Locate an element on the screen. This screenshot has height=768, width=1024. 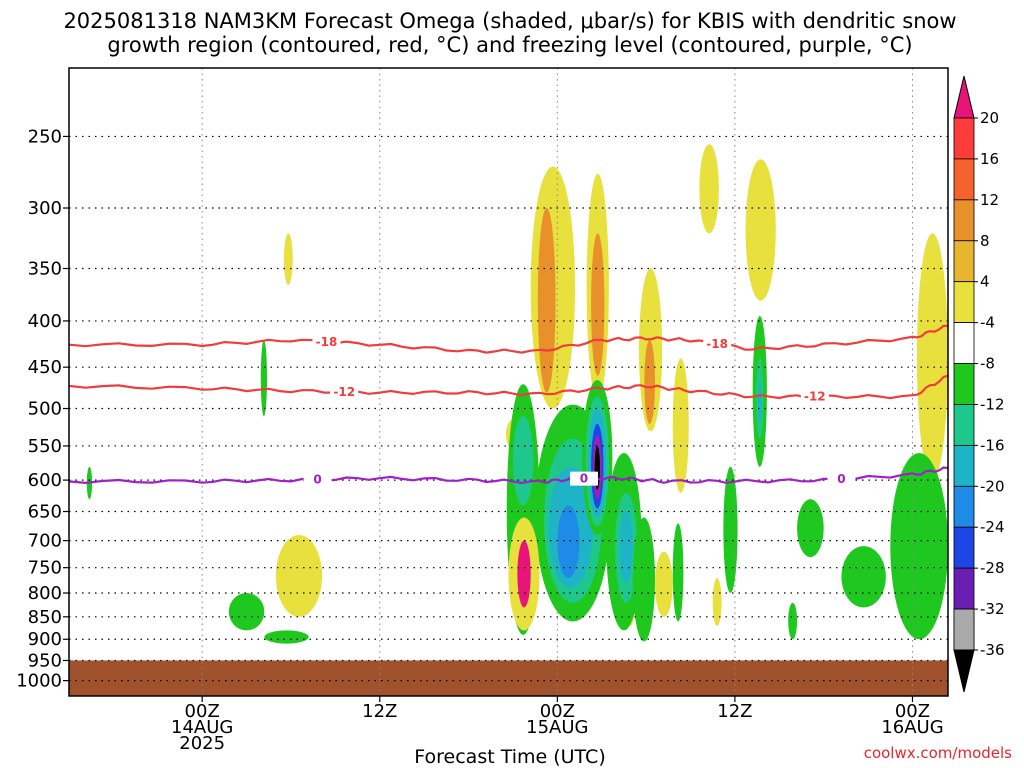
y-tick-label: 750 is located at coordinates (45, 568).